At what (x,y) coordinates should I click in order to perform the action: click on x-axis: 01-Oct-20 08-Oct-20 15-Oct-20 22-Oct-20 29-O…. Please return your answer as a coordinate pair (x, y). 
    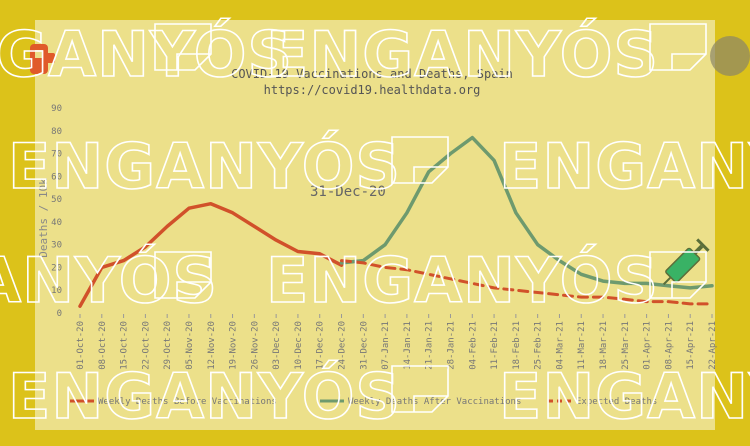
    Looking at the image, I should click on (397, 342).